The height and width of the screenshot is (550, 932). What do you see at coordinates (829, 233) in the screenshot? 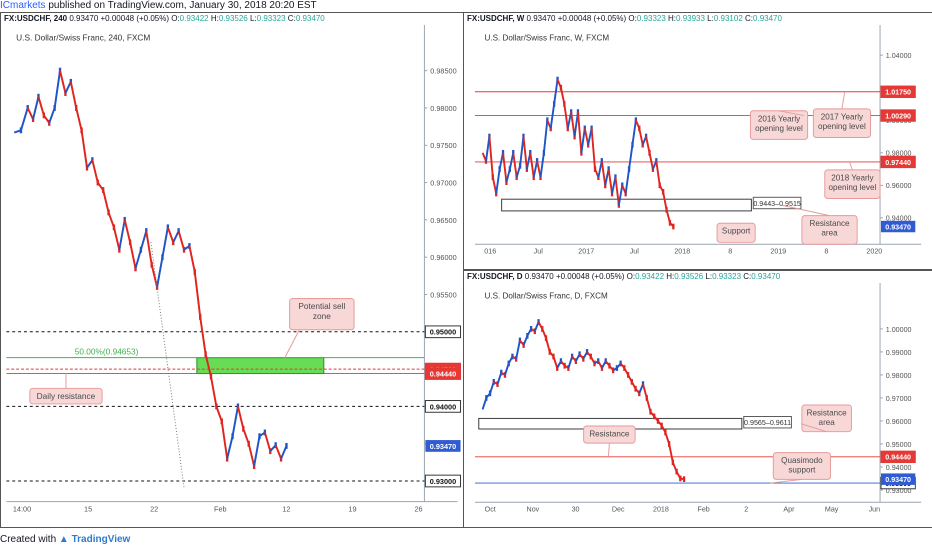
I see `callout-w-3-text: area` at bounding box center [829, 233].